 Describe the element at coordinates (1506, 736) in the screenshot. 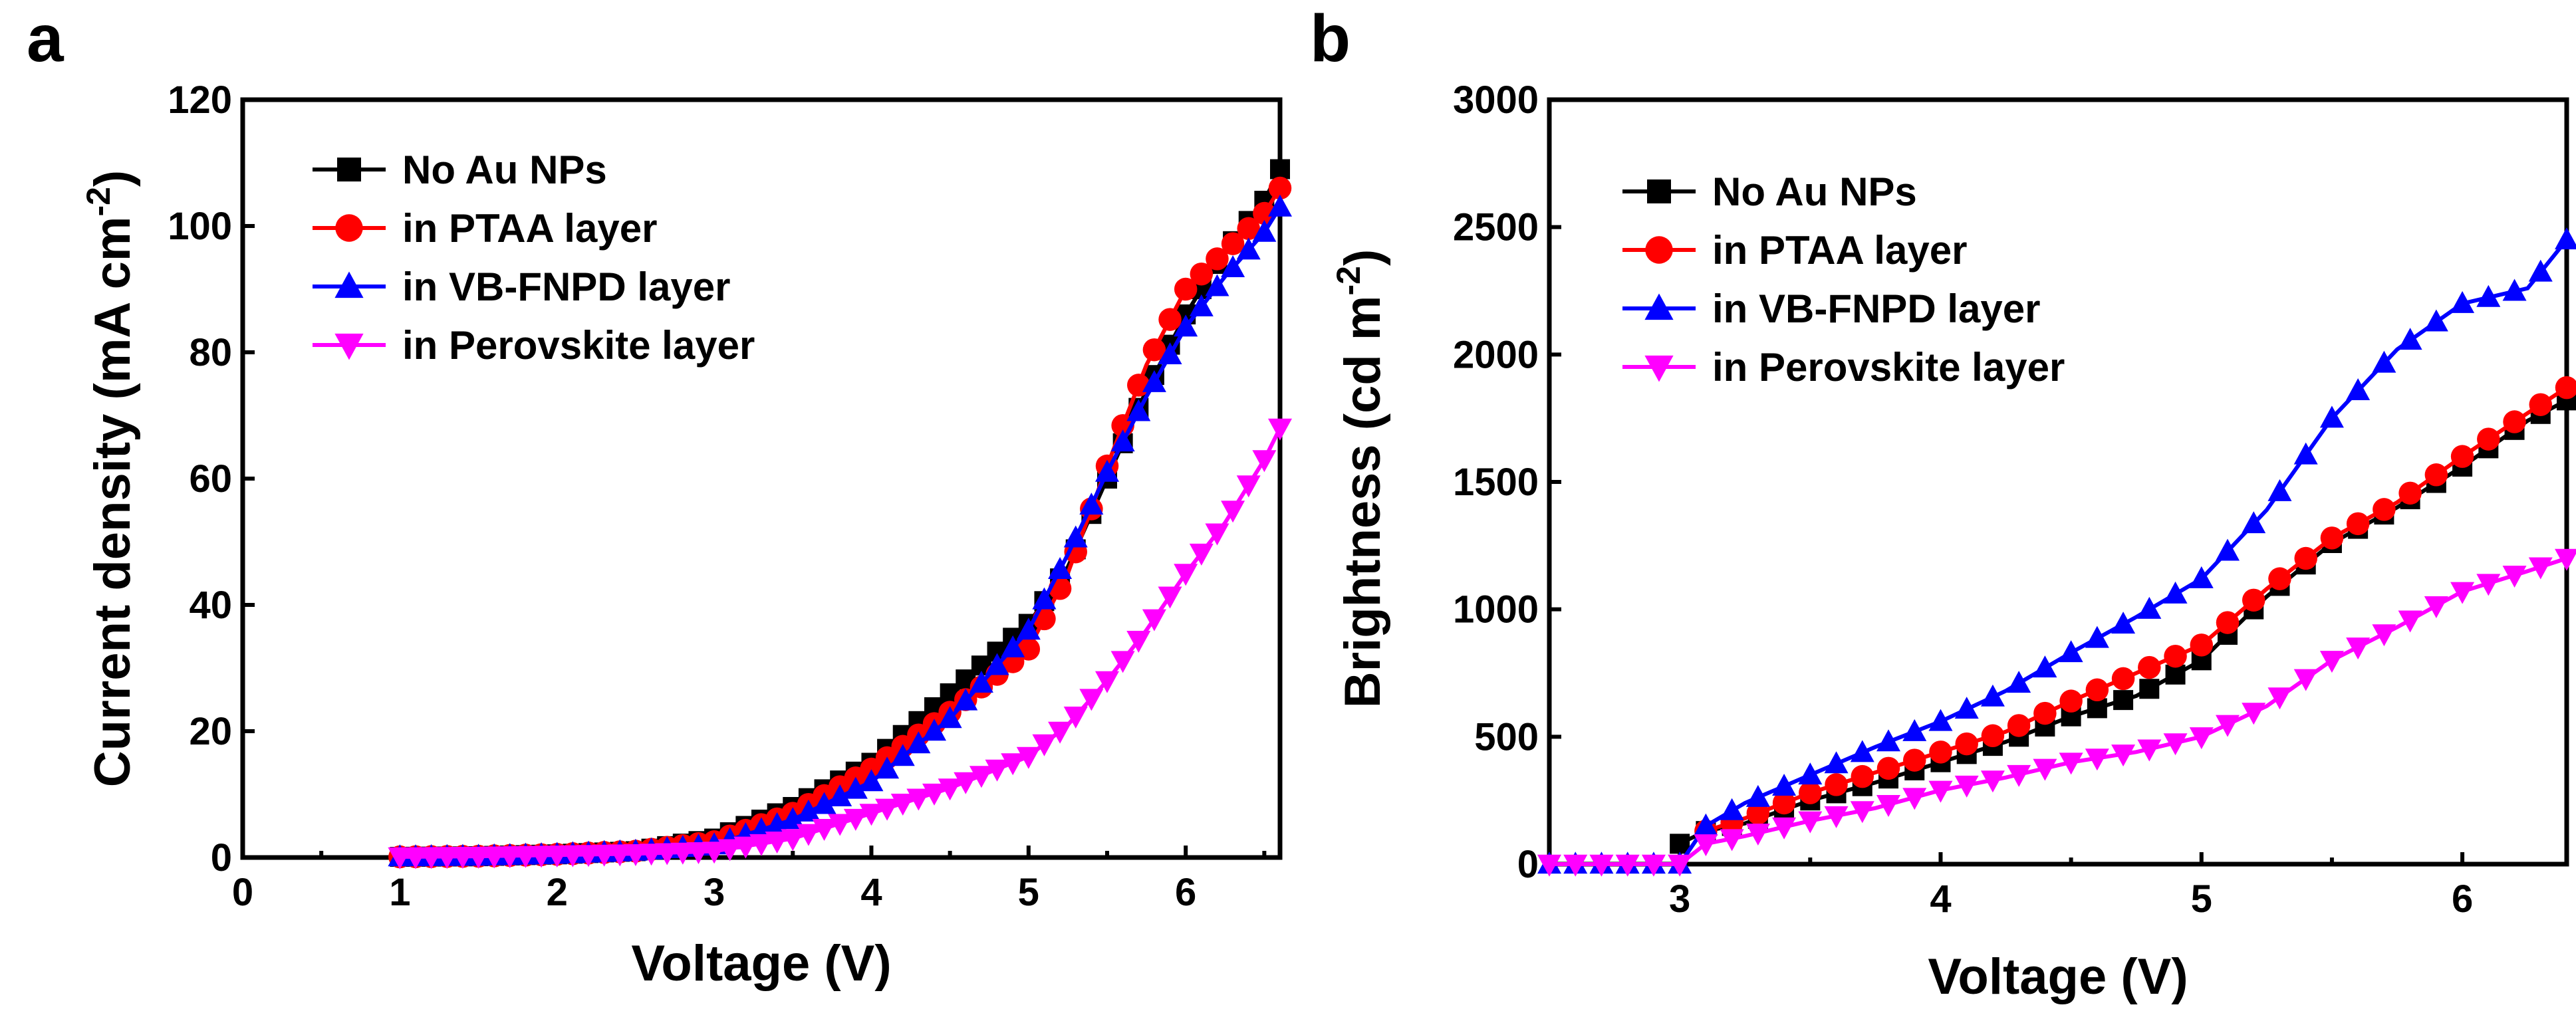

I see `y-tick-label: 500` at that location.